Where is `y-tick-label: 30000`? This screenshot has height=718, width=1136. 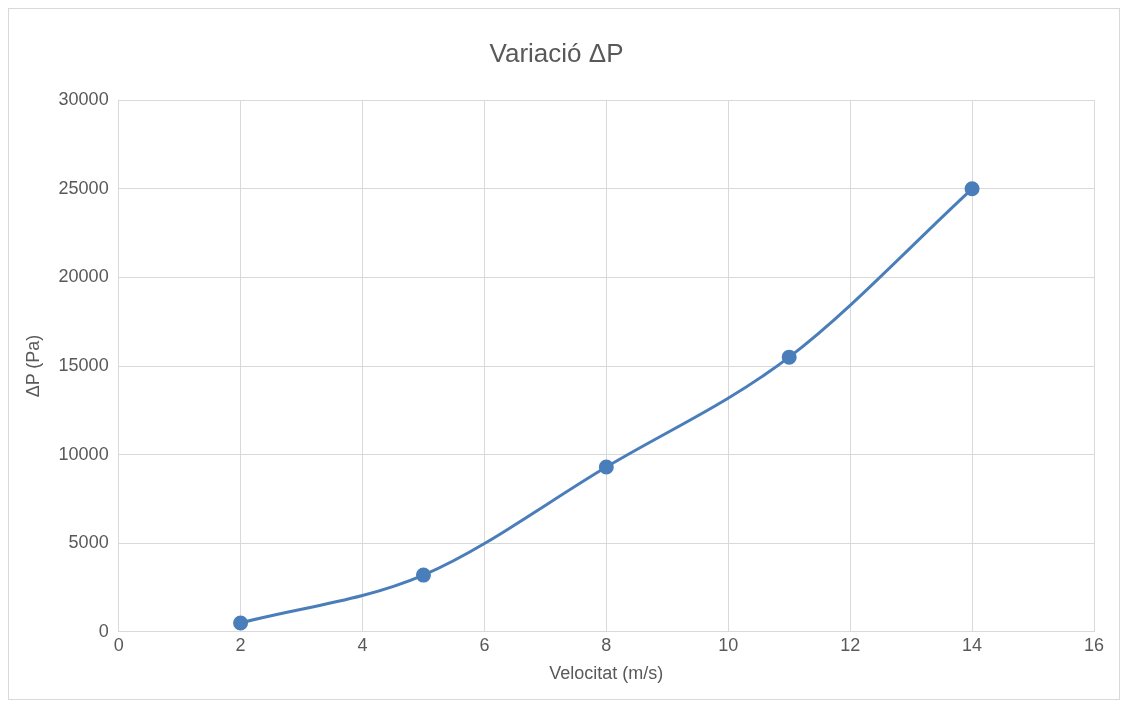 y-tick-label: 30000 is located at coordinates (83, 99).